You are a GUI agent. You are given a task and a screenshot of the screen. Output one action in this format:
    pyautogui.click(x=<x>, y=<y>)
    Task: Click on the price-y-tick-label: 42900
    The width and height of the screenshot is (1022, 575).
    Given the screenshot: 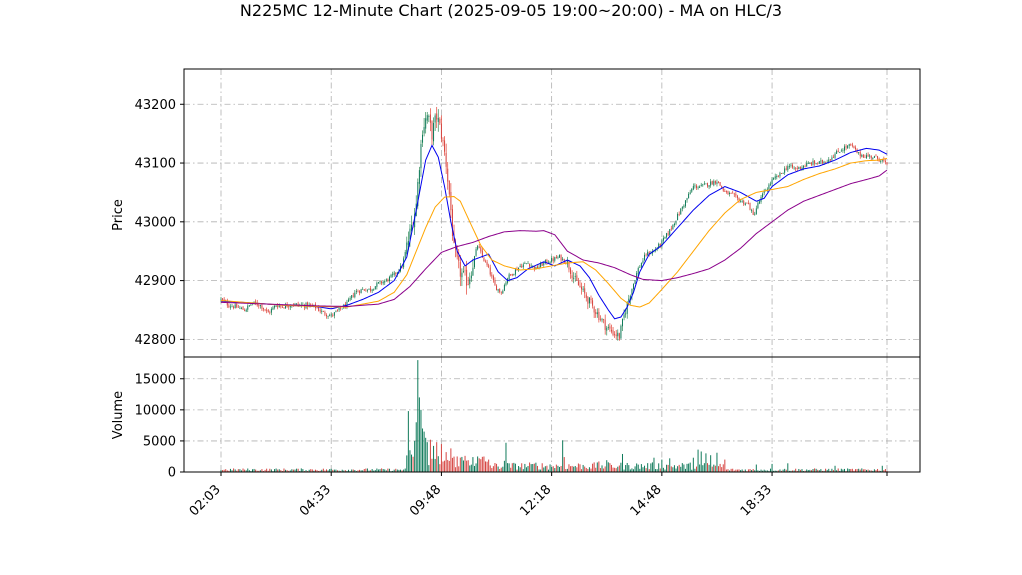 What is the action you would take?
    pyautogui.click(x=155, y=281)
    